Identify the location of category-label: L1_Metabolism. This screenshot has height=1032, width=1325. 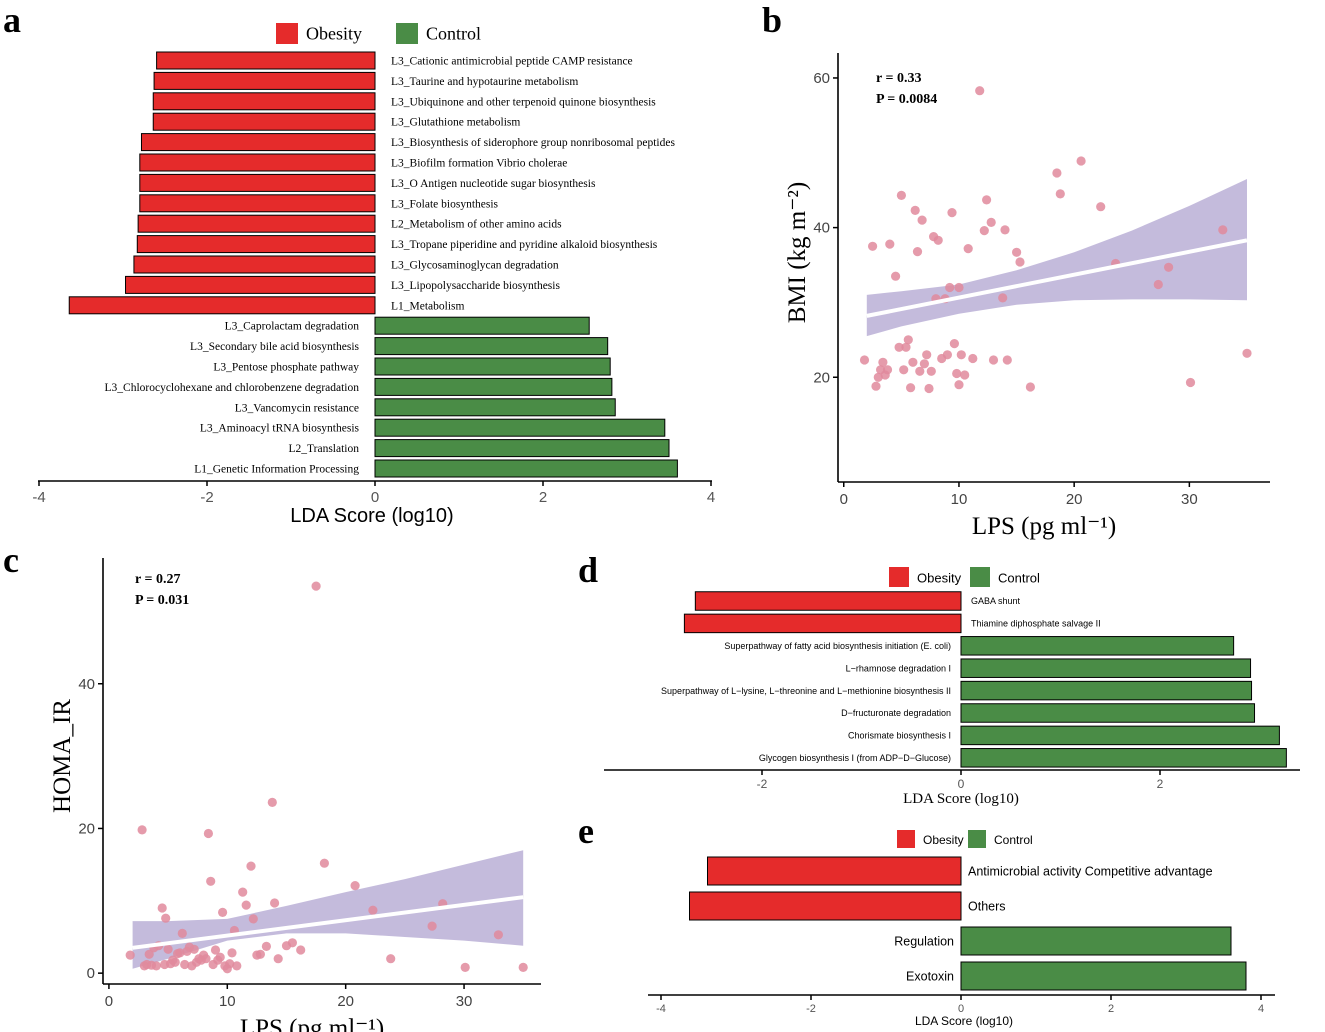
(428, 306).